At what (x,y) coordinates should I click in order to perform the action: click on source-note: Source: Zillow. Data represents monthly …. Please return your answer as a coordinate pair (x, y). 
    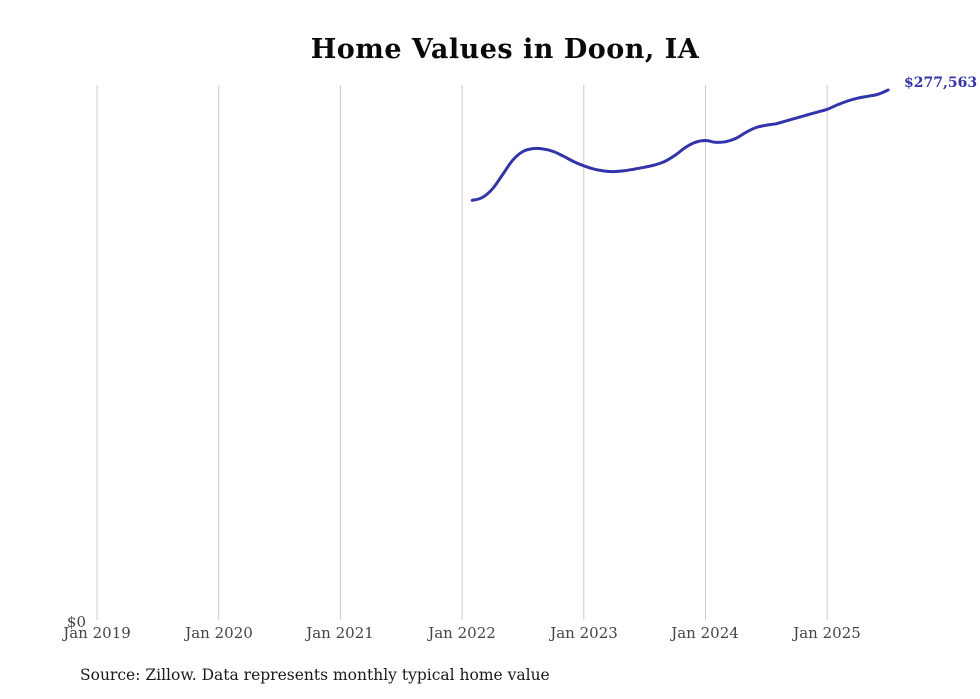
    Looking at the image, I should click on (315, 675).